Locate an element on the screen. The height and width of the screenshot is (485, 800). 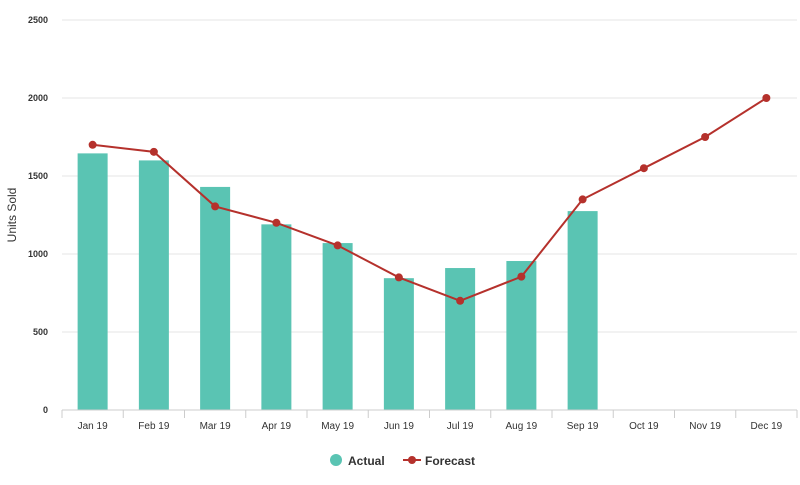
legend-item-actual: Actual is located at coordinates (357, 461).